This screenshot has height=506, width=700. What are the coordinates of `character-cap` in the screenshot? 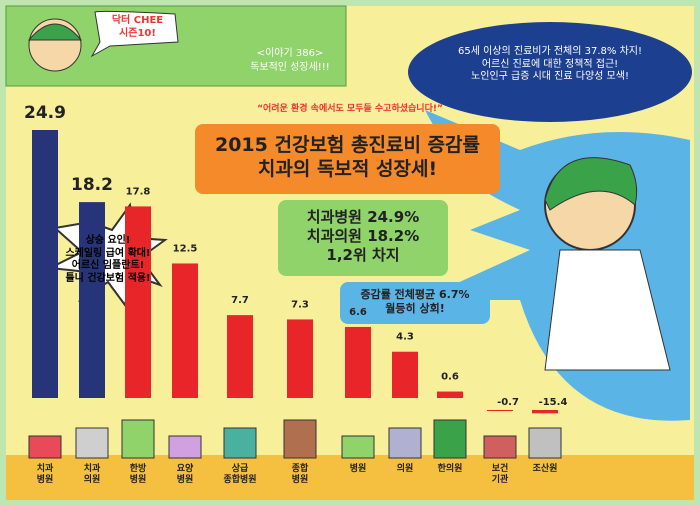 It's located at (55, 32).